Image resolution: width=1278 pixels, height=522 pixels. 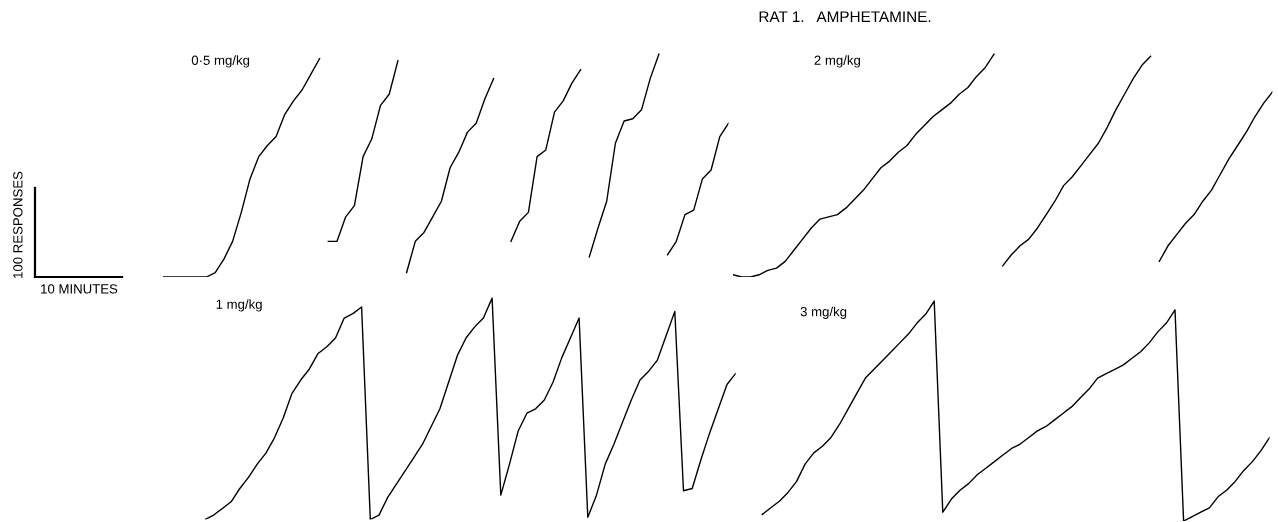 I want to click on chart-title: 0·5 mg/kg, so click(x=220, y=61).